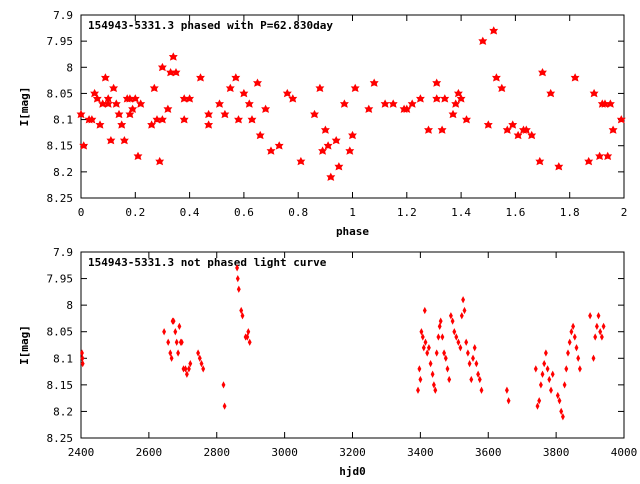 This screenshot has height=484, width=640. Describe the element at coordinates (60, 332) in the screenshot. I see `chart-1-ytick-label: 8.05` at that location.